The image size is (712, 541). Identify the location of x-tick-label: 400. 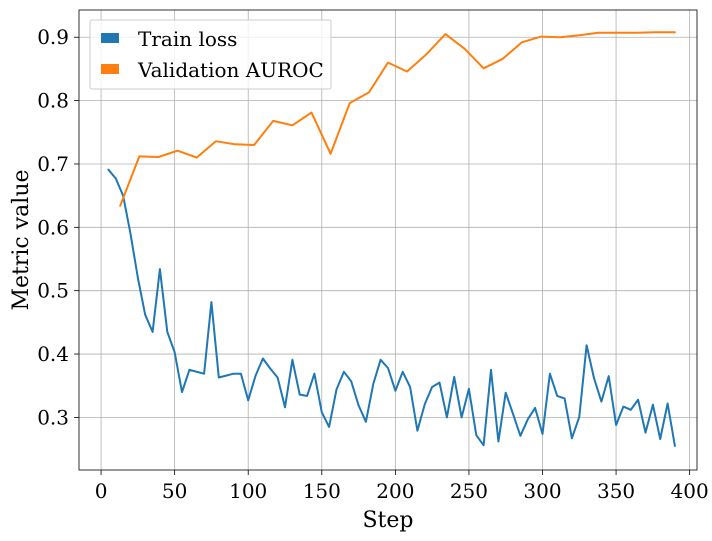
(690, 491).